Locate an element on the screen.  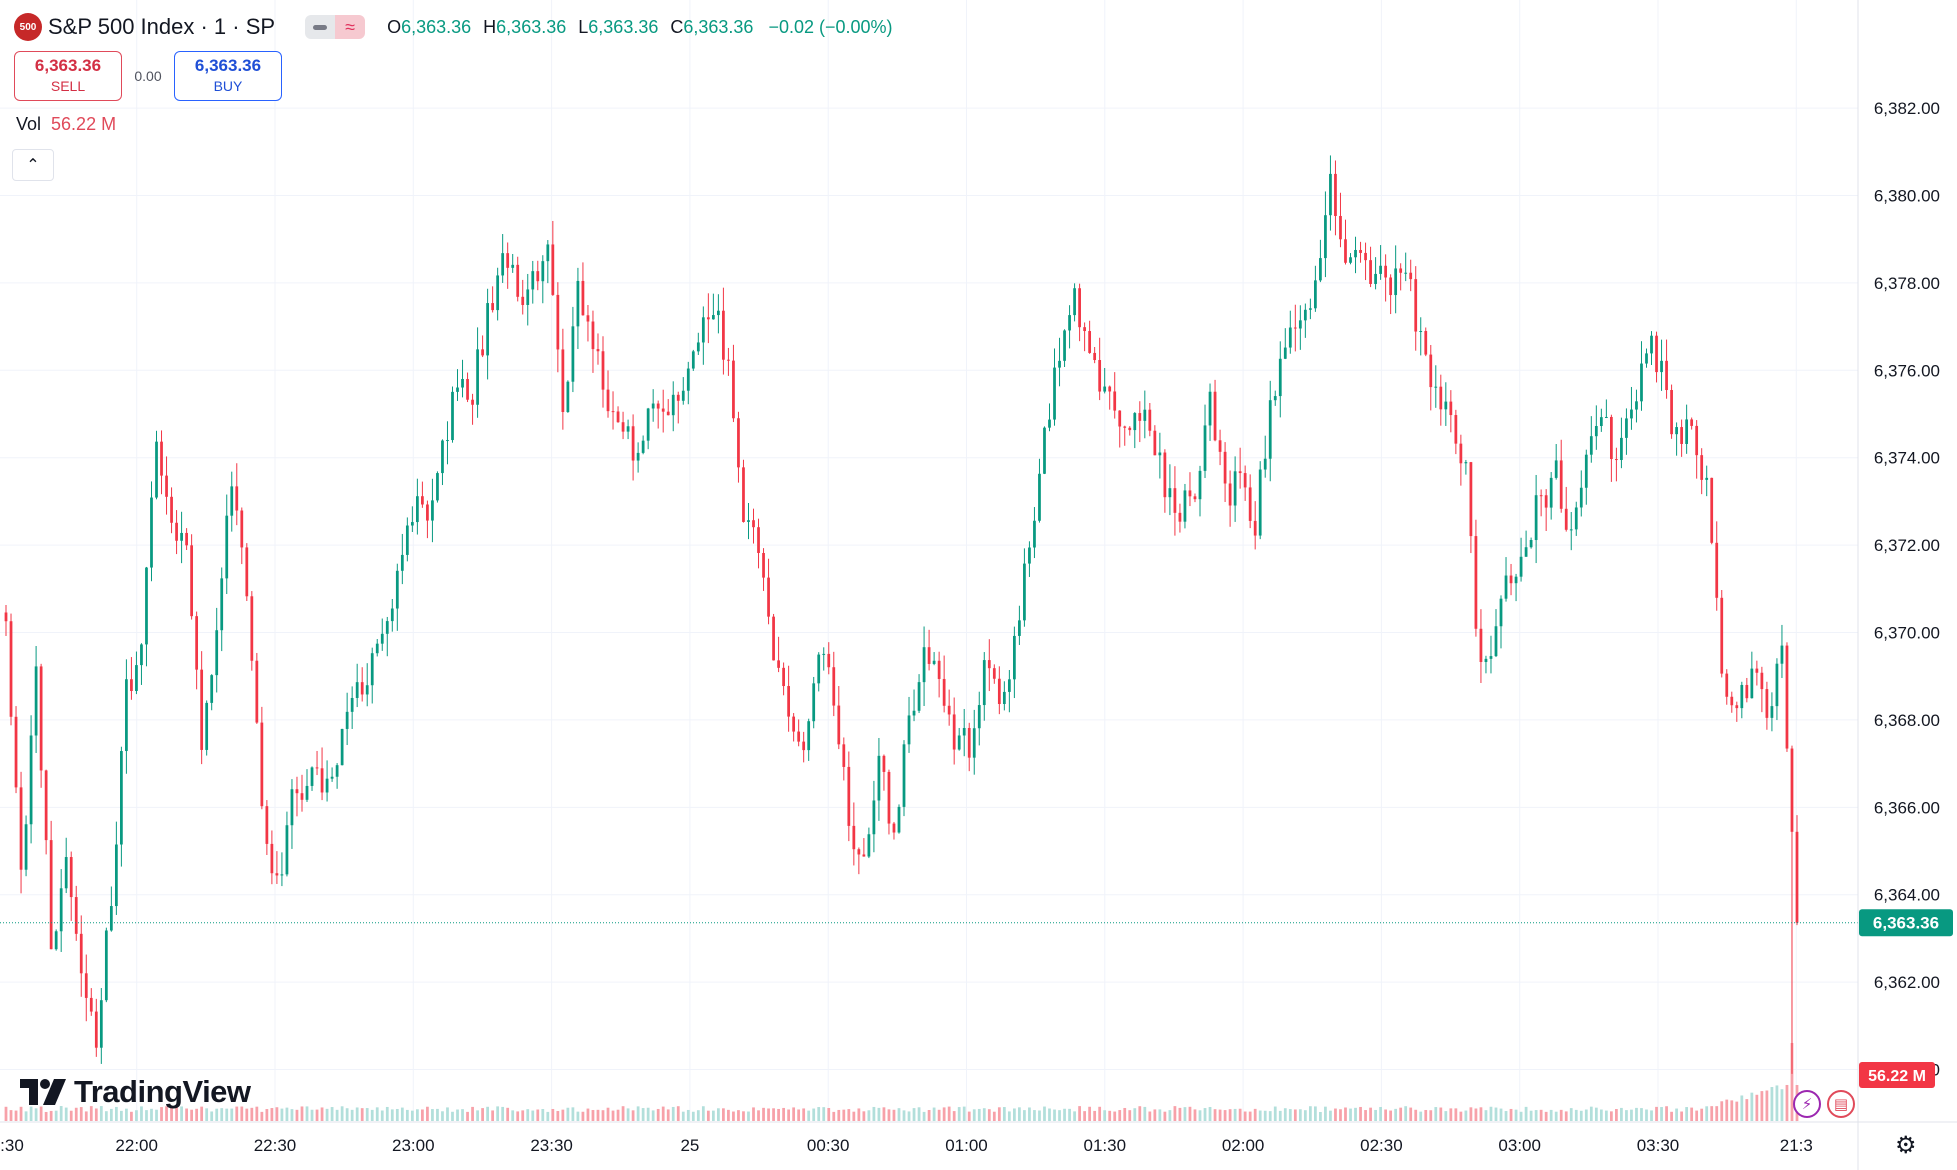
symbol-logo-icon: 500 is located at coordinates (28, 27).